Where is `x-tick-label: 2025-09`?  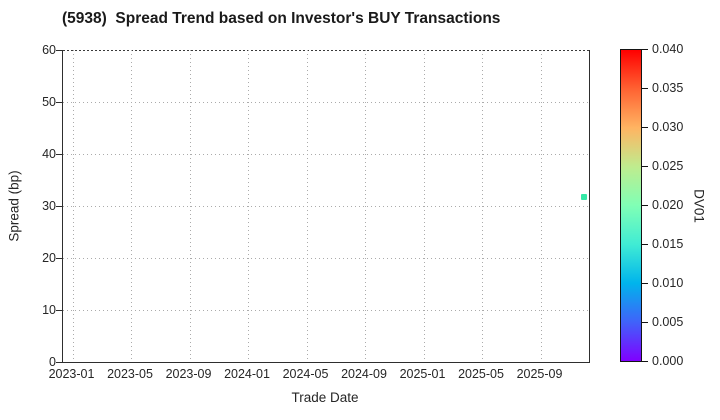
x-tick-label: 2025-09 is located at coordinates (539, 374).